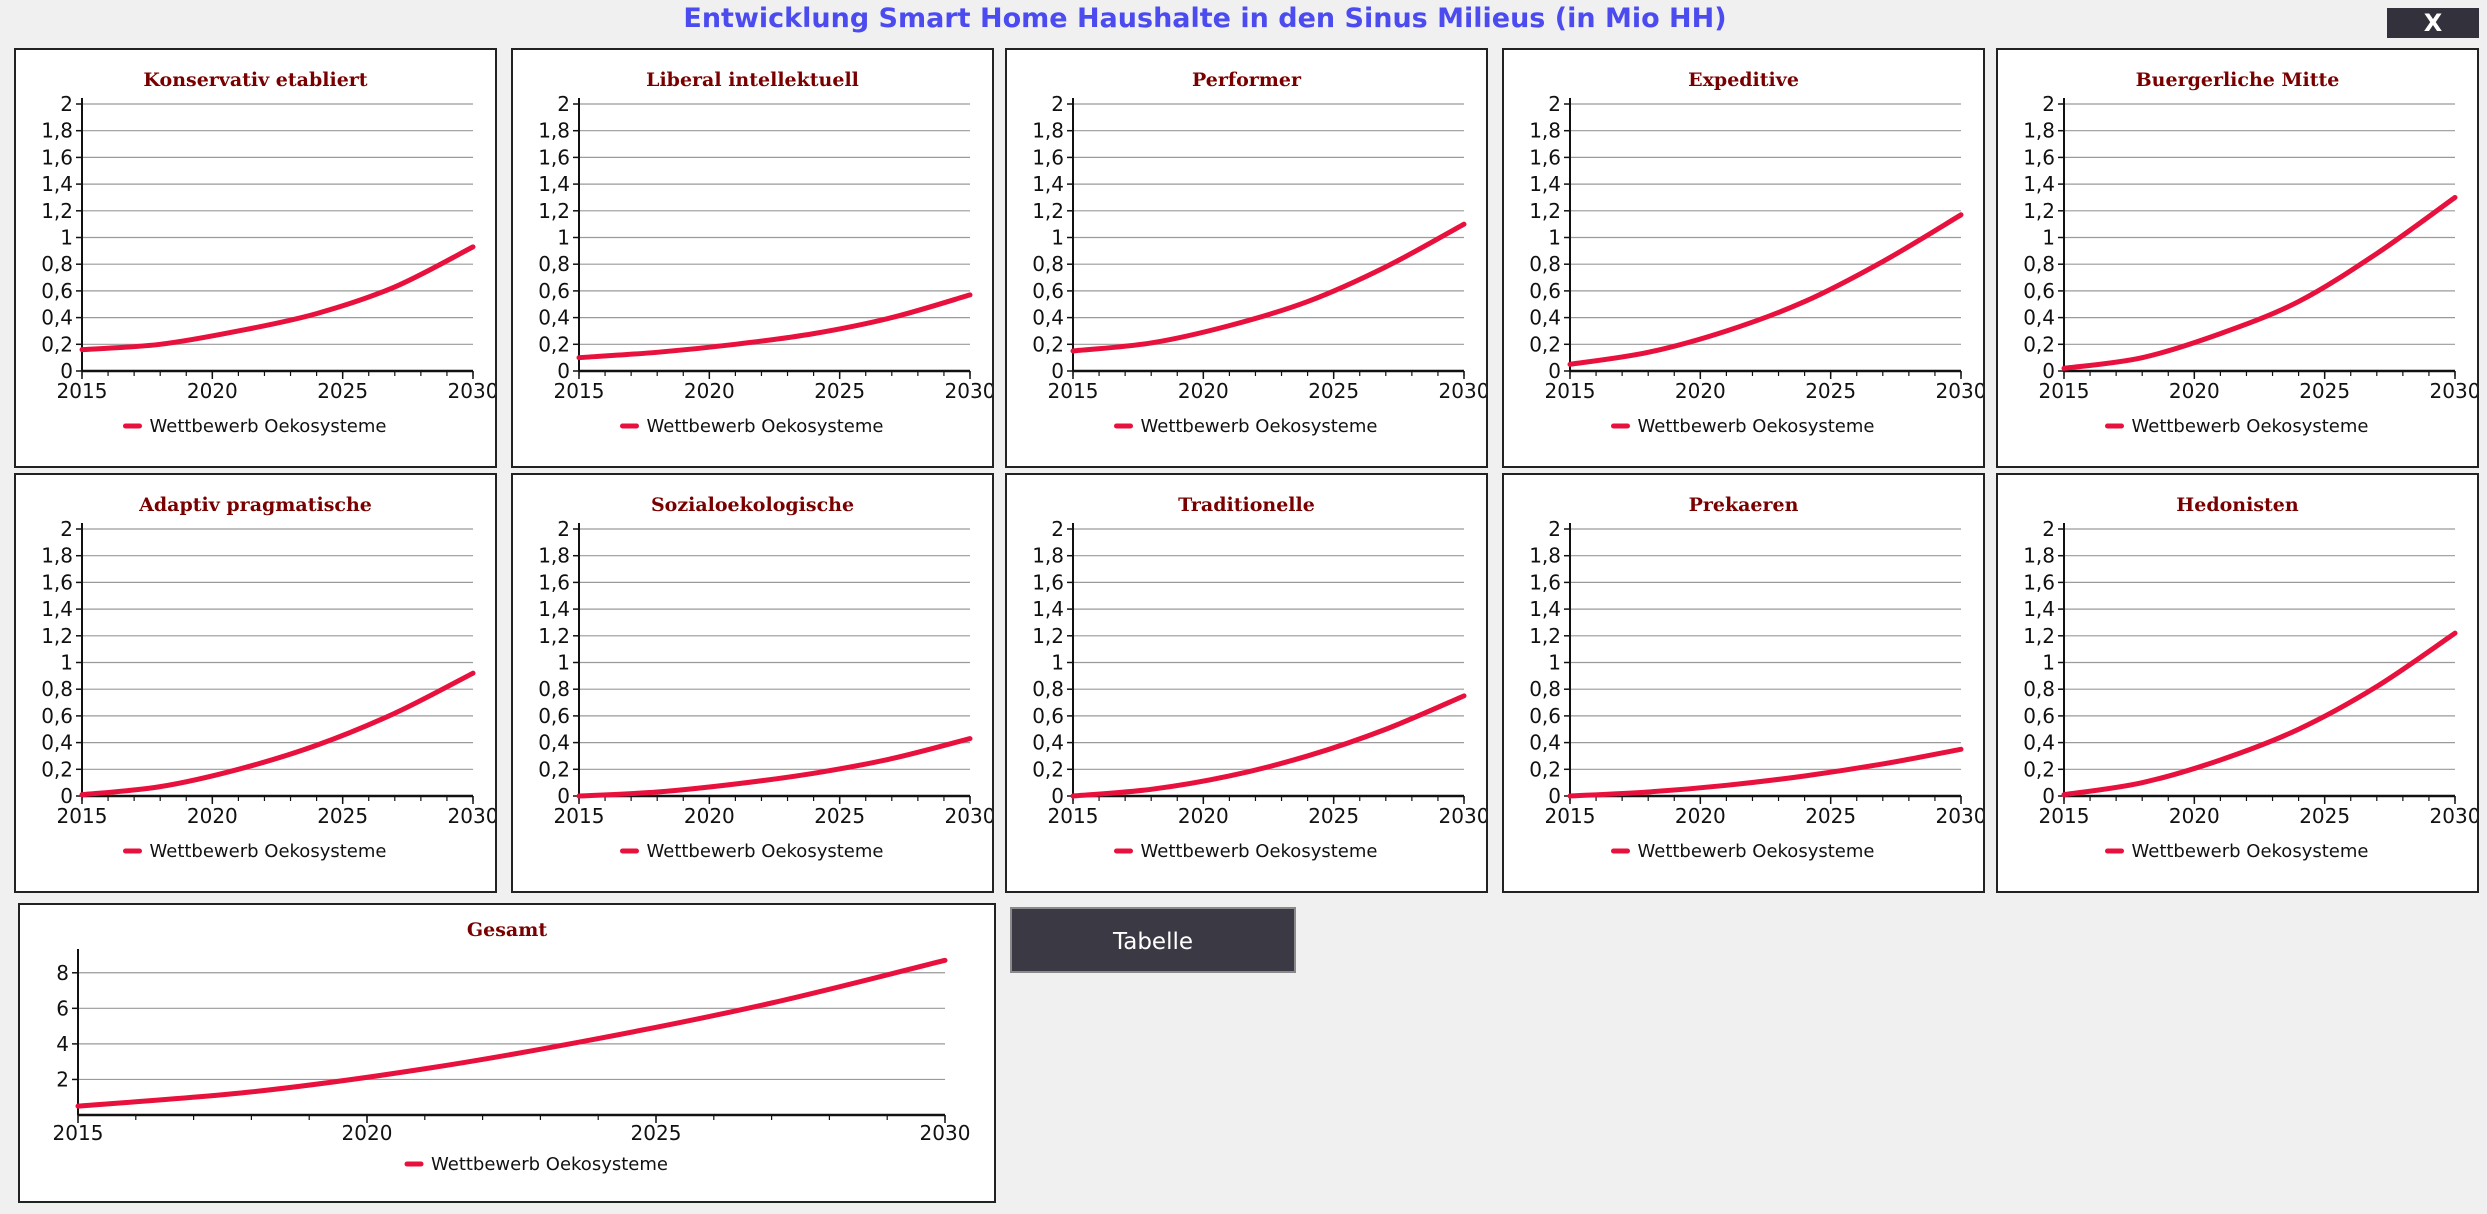 This screenshot has width=2487, height=1214. Describe the element at coordinates (62, 973) in the screenshot. I see `y-tick-label: 8` at that location.